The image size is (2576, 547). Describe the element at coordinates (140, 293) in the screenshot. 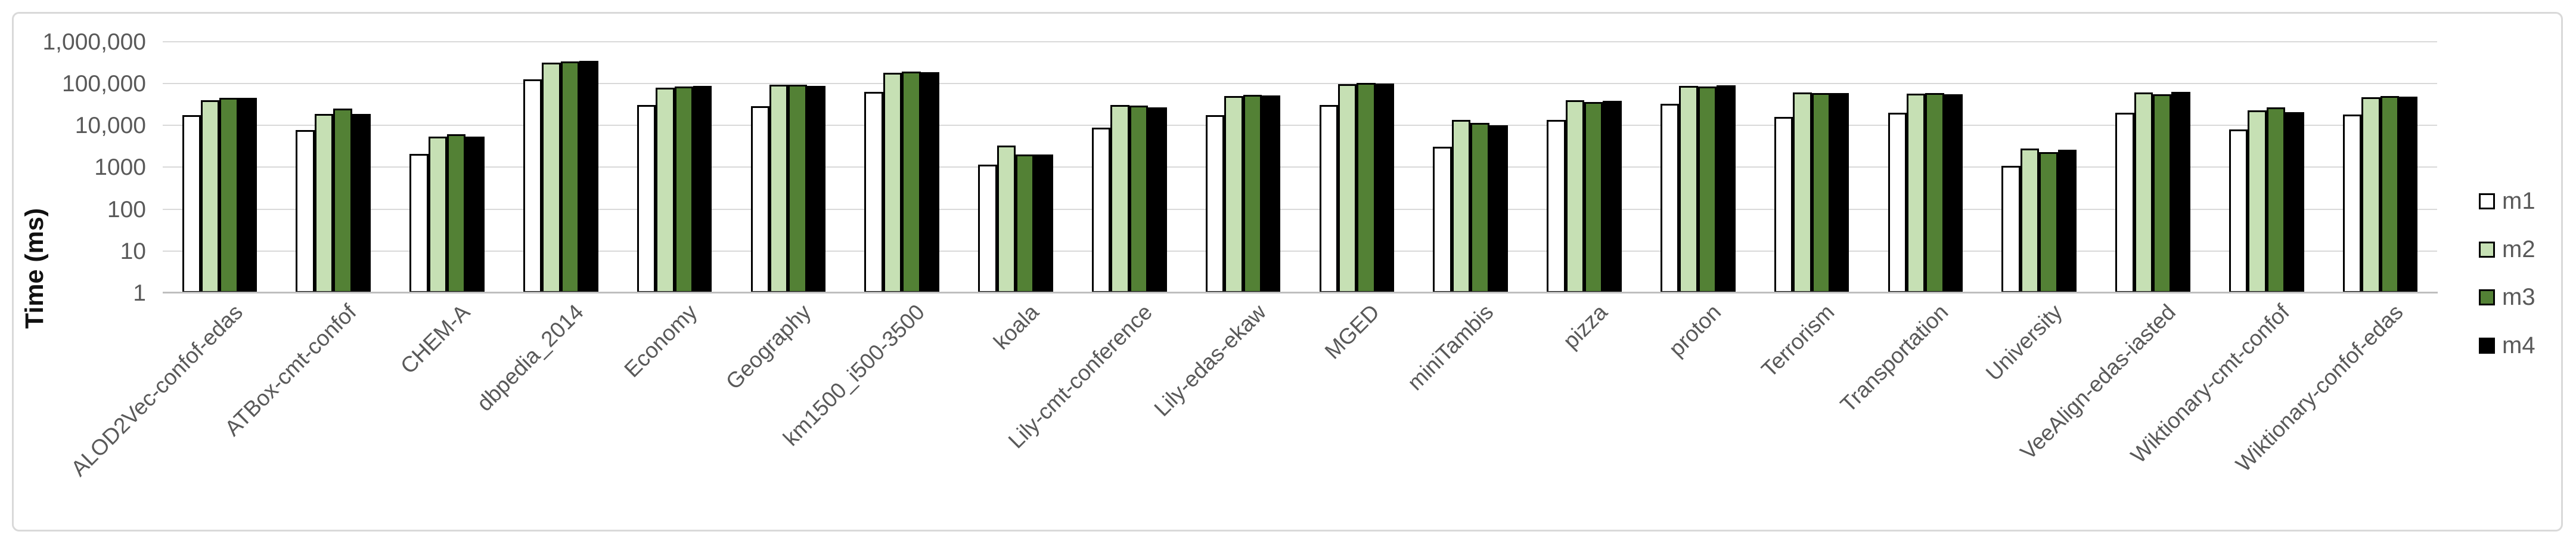

I see `y-tick-label: 1` at that location.